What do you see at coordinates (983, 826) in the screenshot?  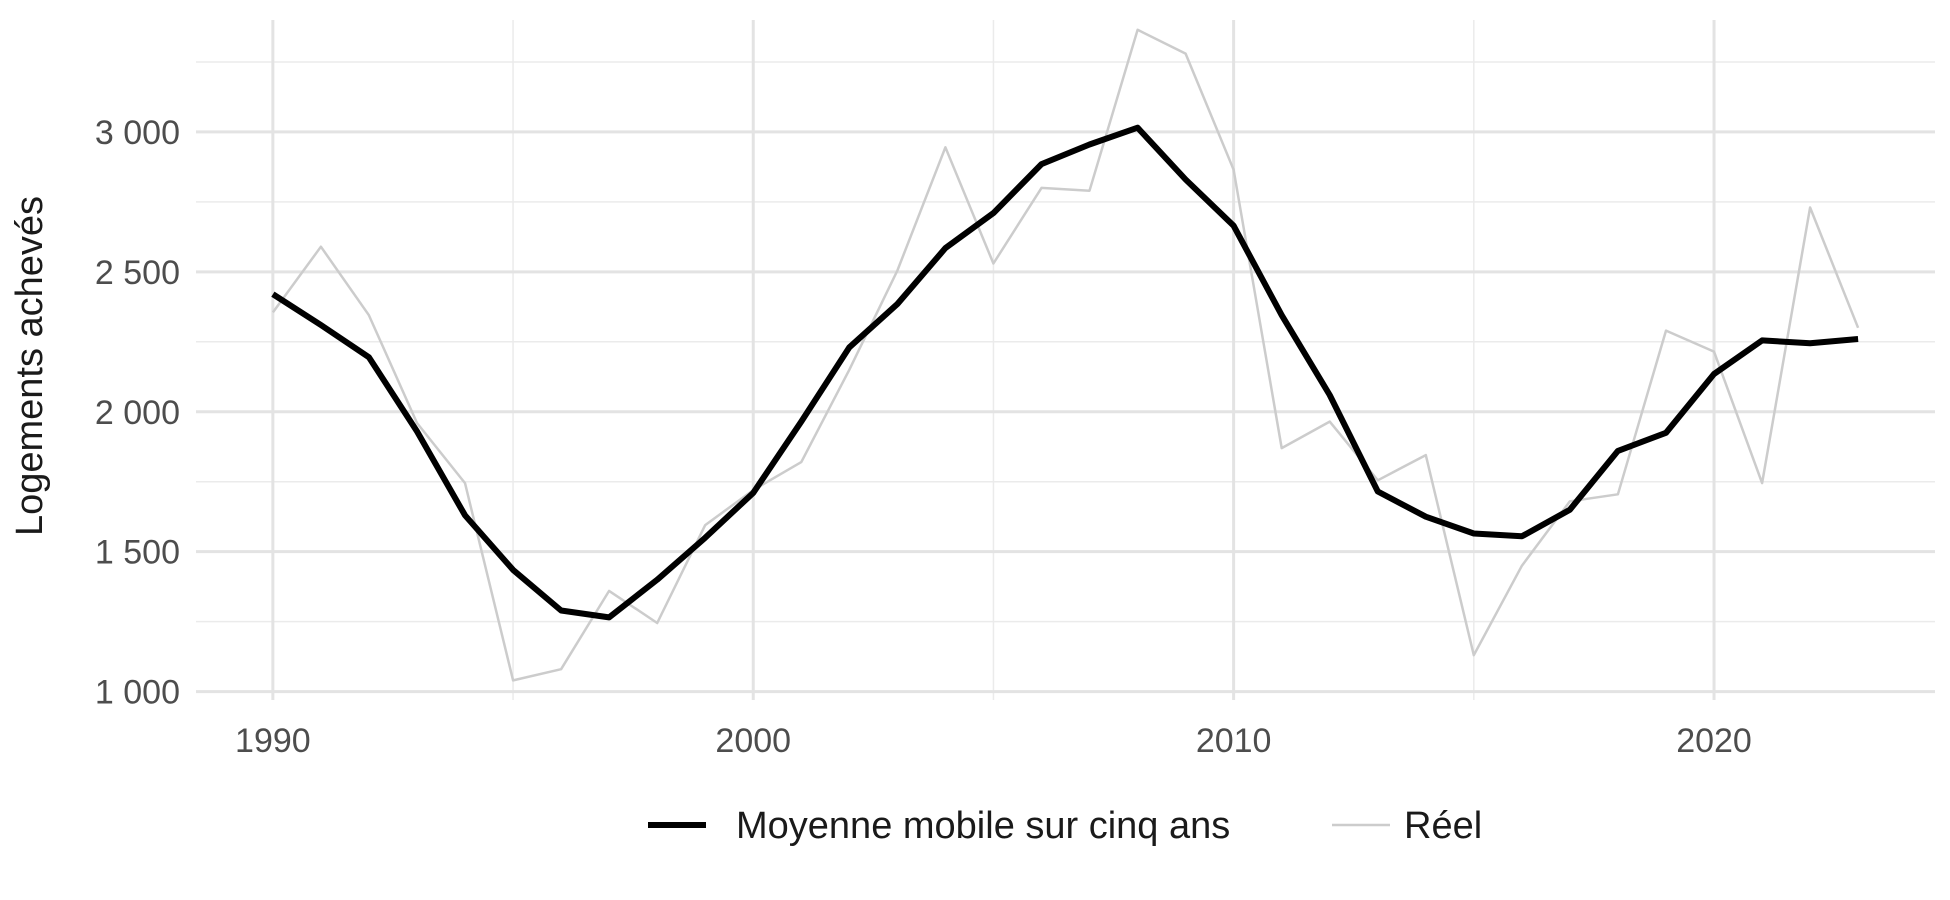 I see `legend-label: Moyenne mobile sur cinq ans` at bounding box center [983, 826].